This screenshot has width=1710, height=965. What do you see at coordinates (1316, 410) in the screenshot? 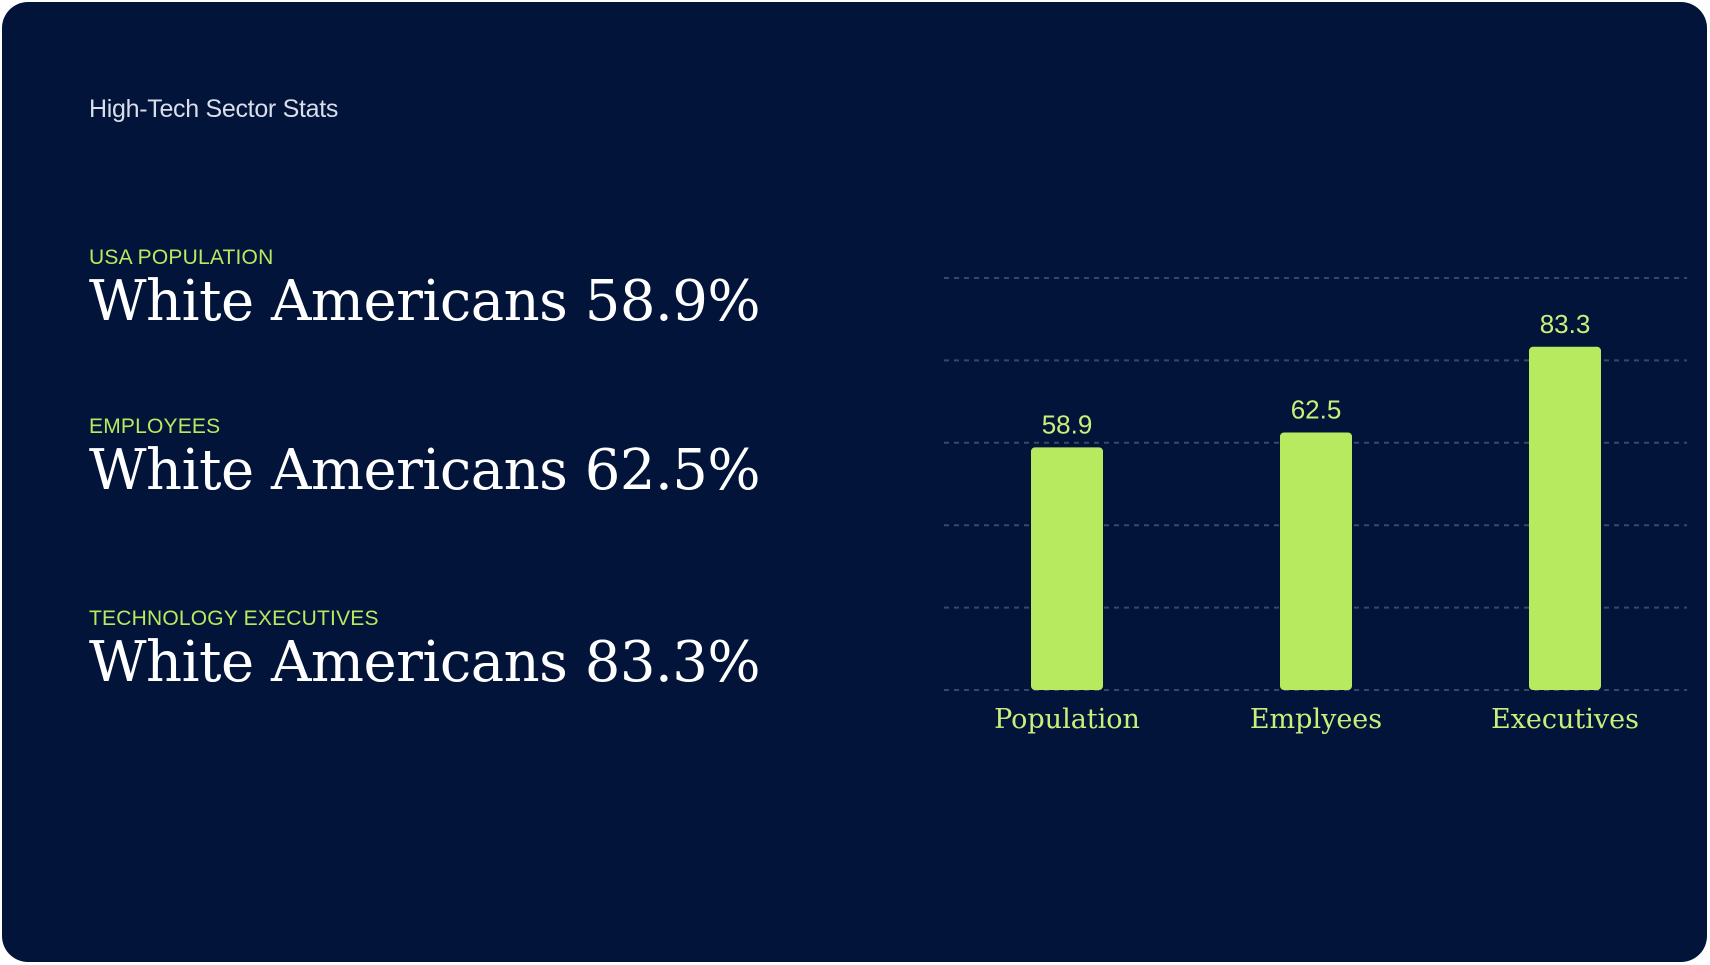
I see `bar-value-label: 62.5` at bounding box center [1316, 410].